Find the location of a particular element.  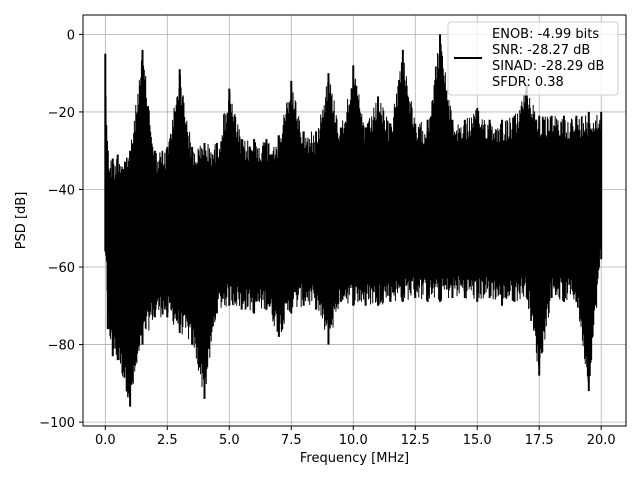

x-tick-label: 20.0 is located at coordinates (601, 440).